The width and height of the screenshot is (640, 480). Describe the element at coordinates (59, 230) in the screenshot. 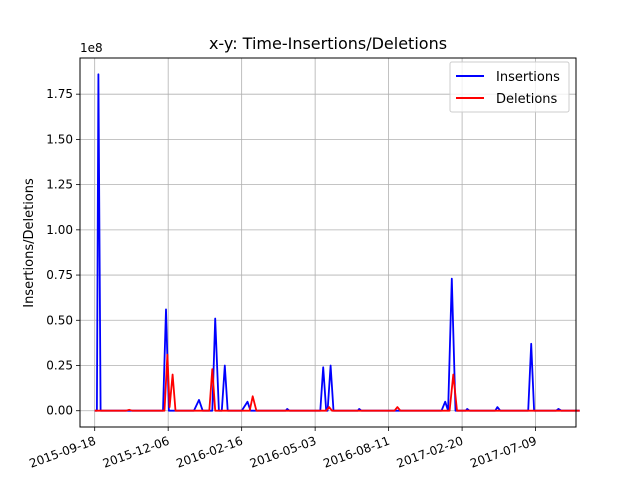

I see `y-tick-label: 1.00` at that location.